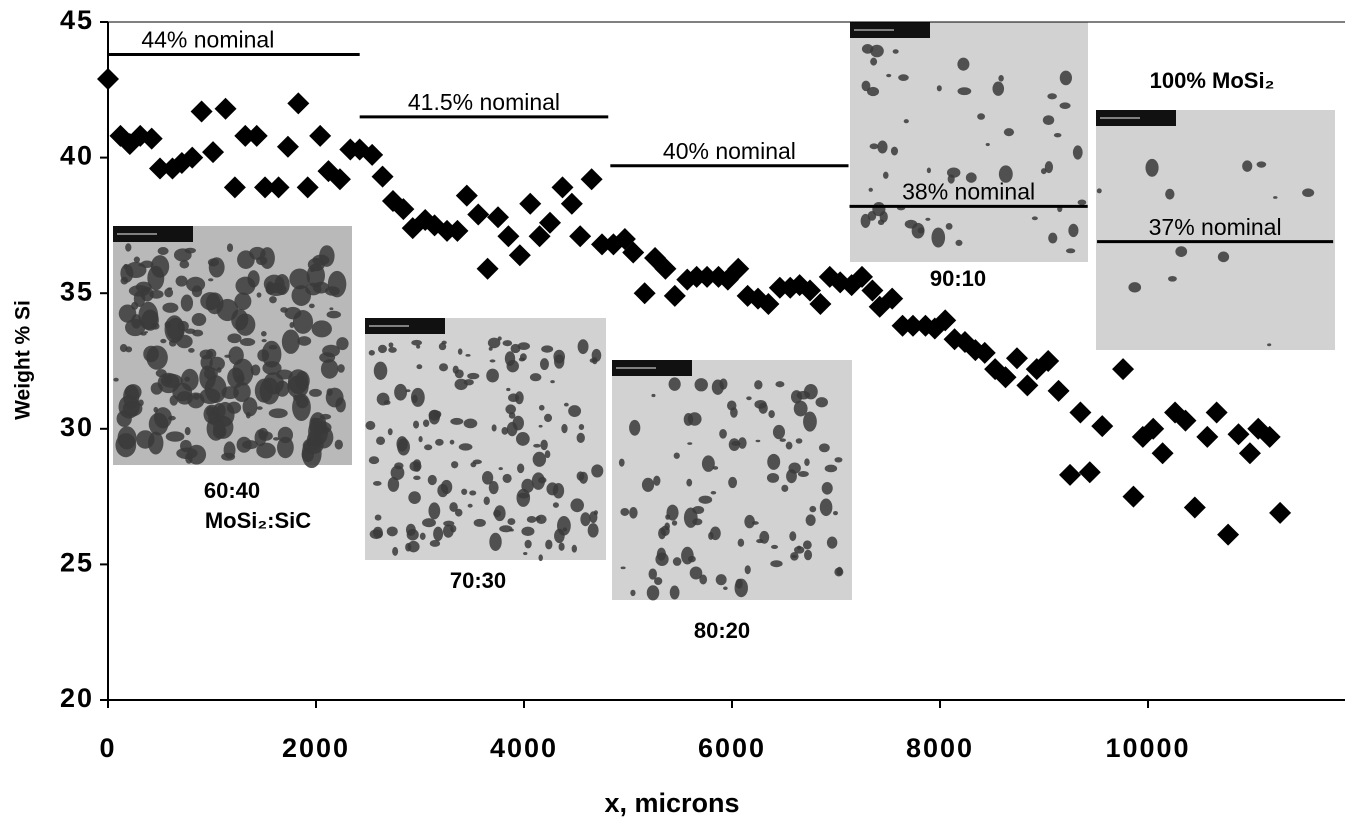 This screenshot has width=1345, height=822. What do you see at coordinates (958, 278) in the screenshot?
I see `image-label: 90:10` at bounding box center [958, 278].